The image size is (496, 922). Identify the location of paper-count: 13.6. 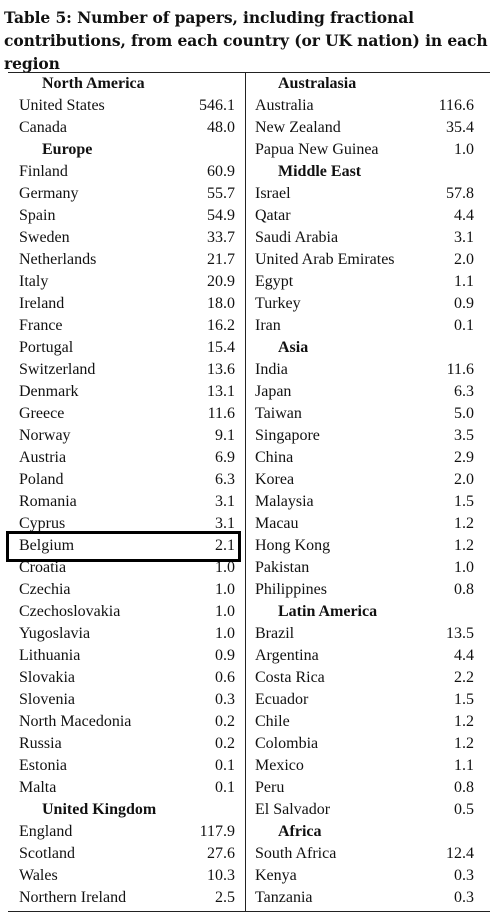
(221, 369).